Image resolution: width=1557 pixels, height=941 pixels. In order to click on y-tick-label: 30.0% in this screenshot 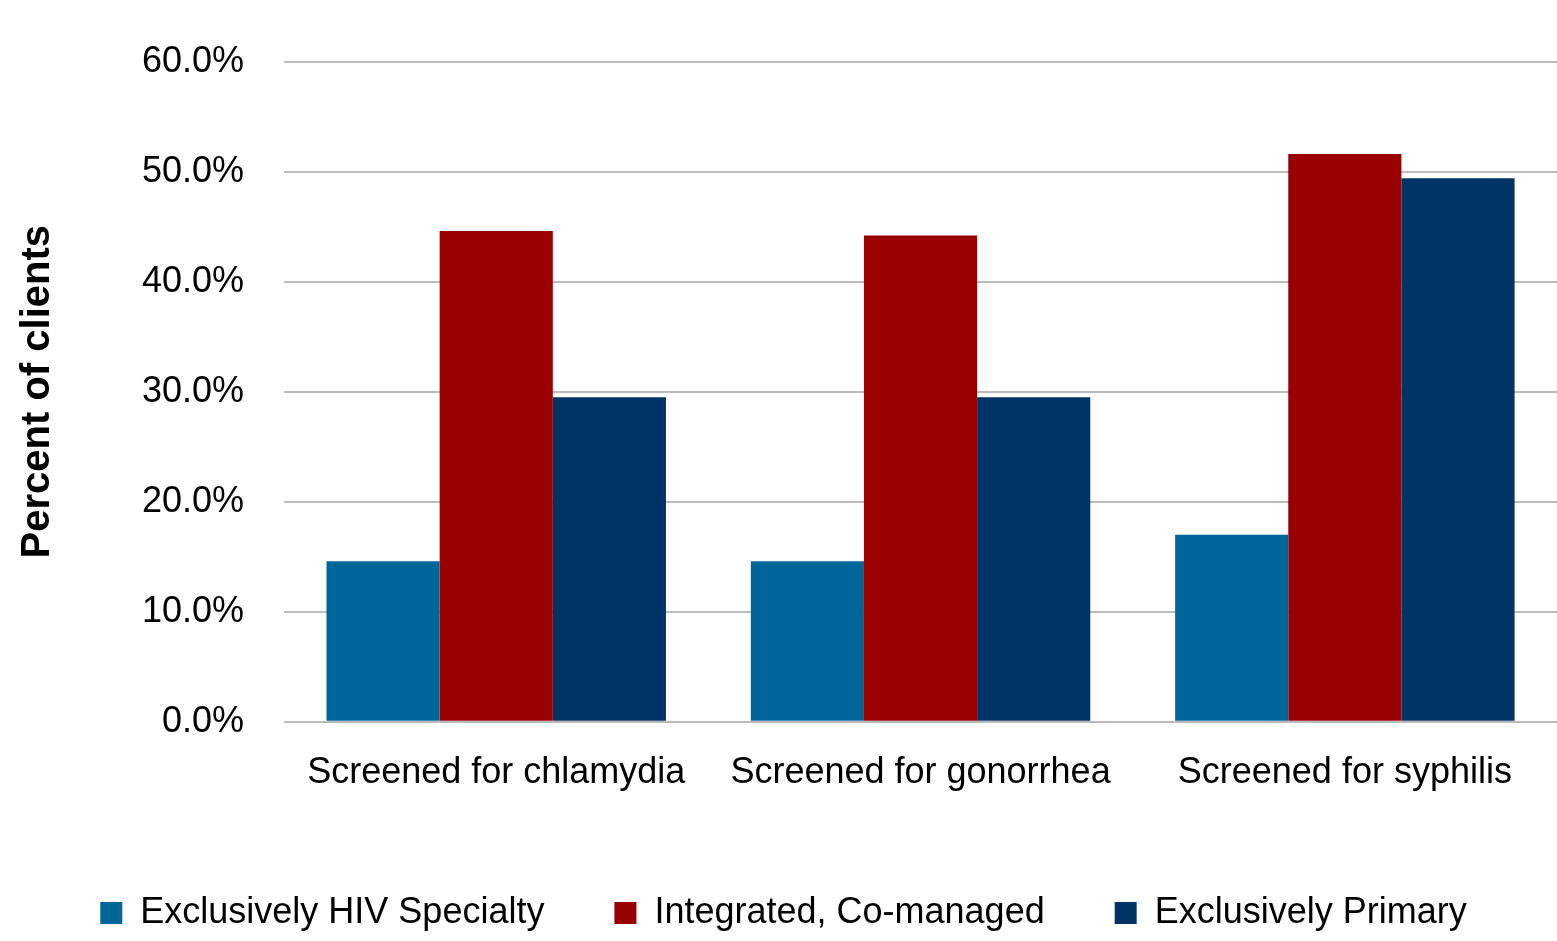, I will do `click(193, 389)`.